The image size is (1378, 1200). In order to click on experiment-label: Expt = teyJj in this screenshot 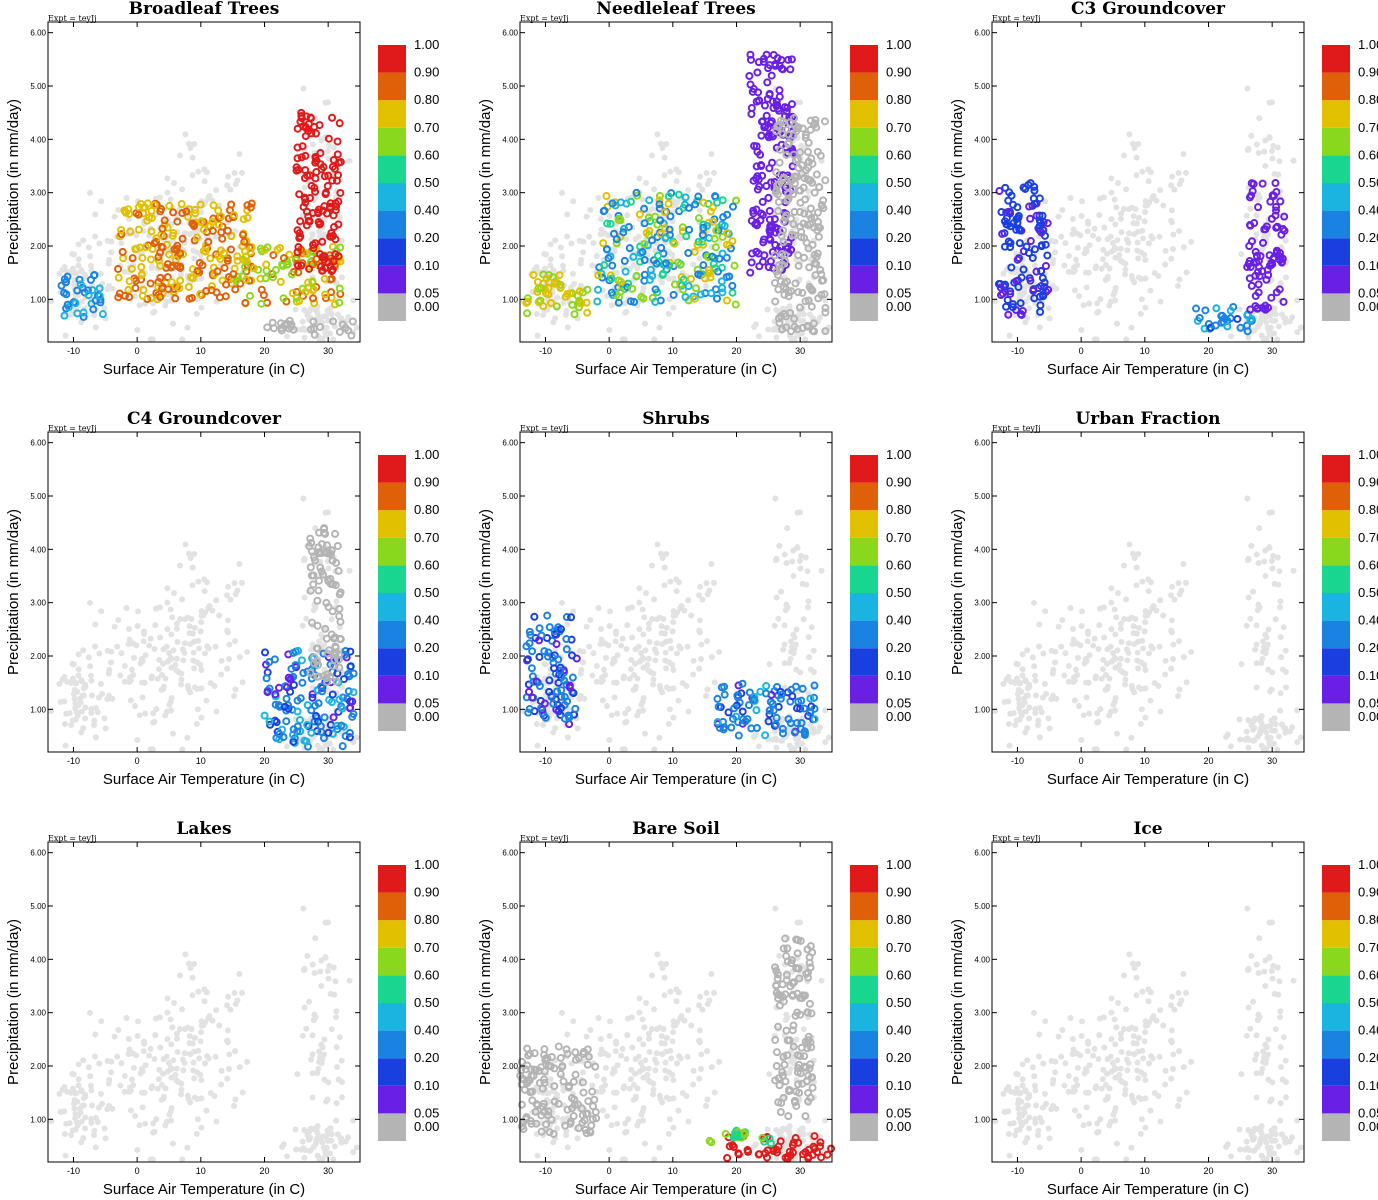, I will do `click(544, 428)`.